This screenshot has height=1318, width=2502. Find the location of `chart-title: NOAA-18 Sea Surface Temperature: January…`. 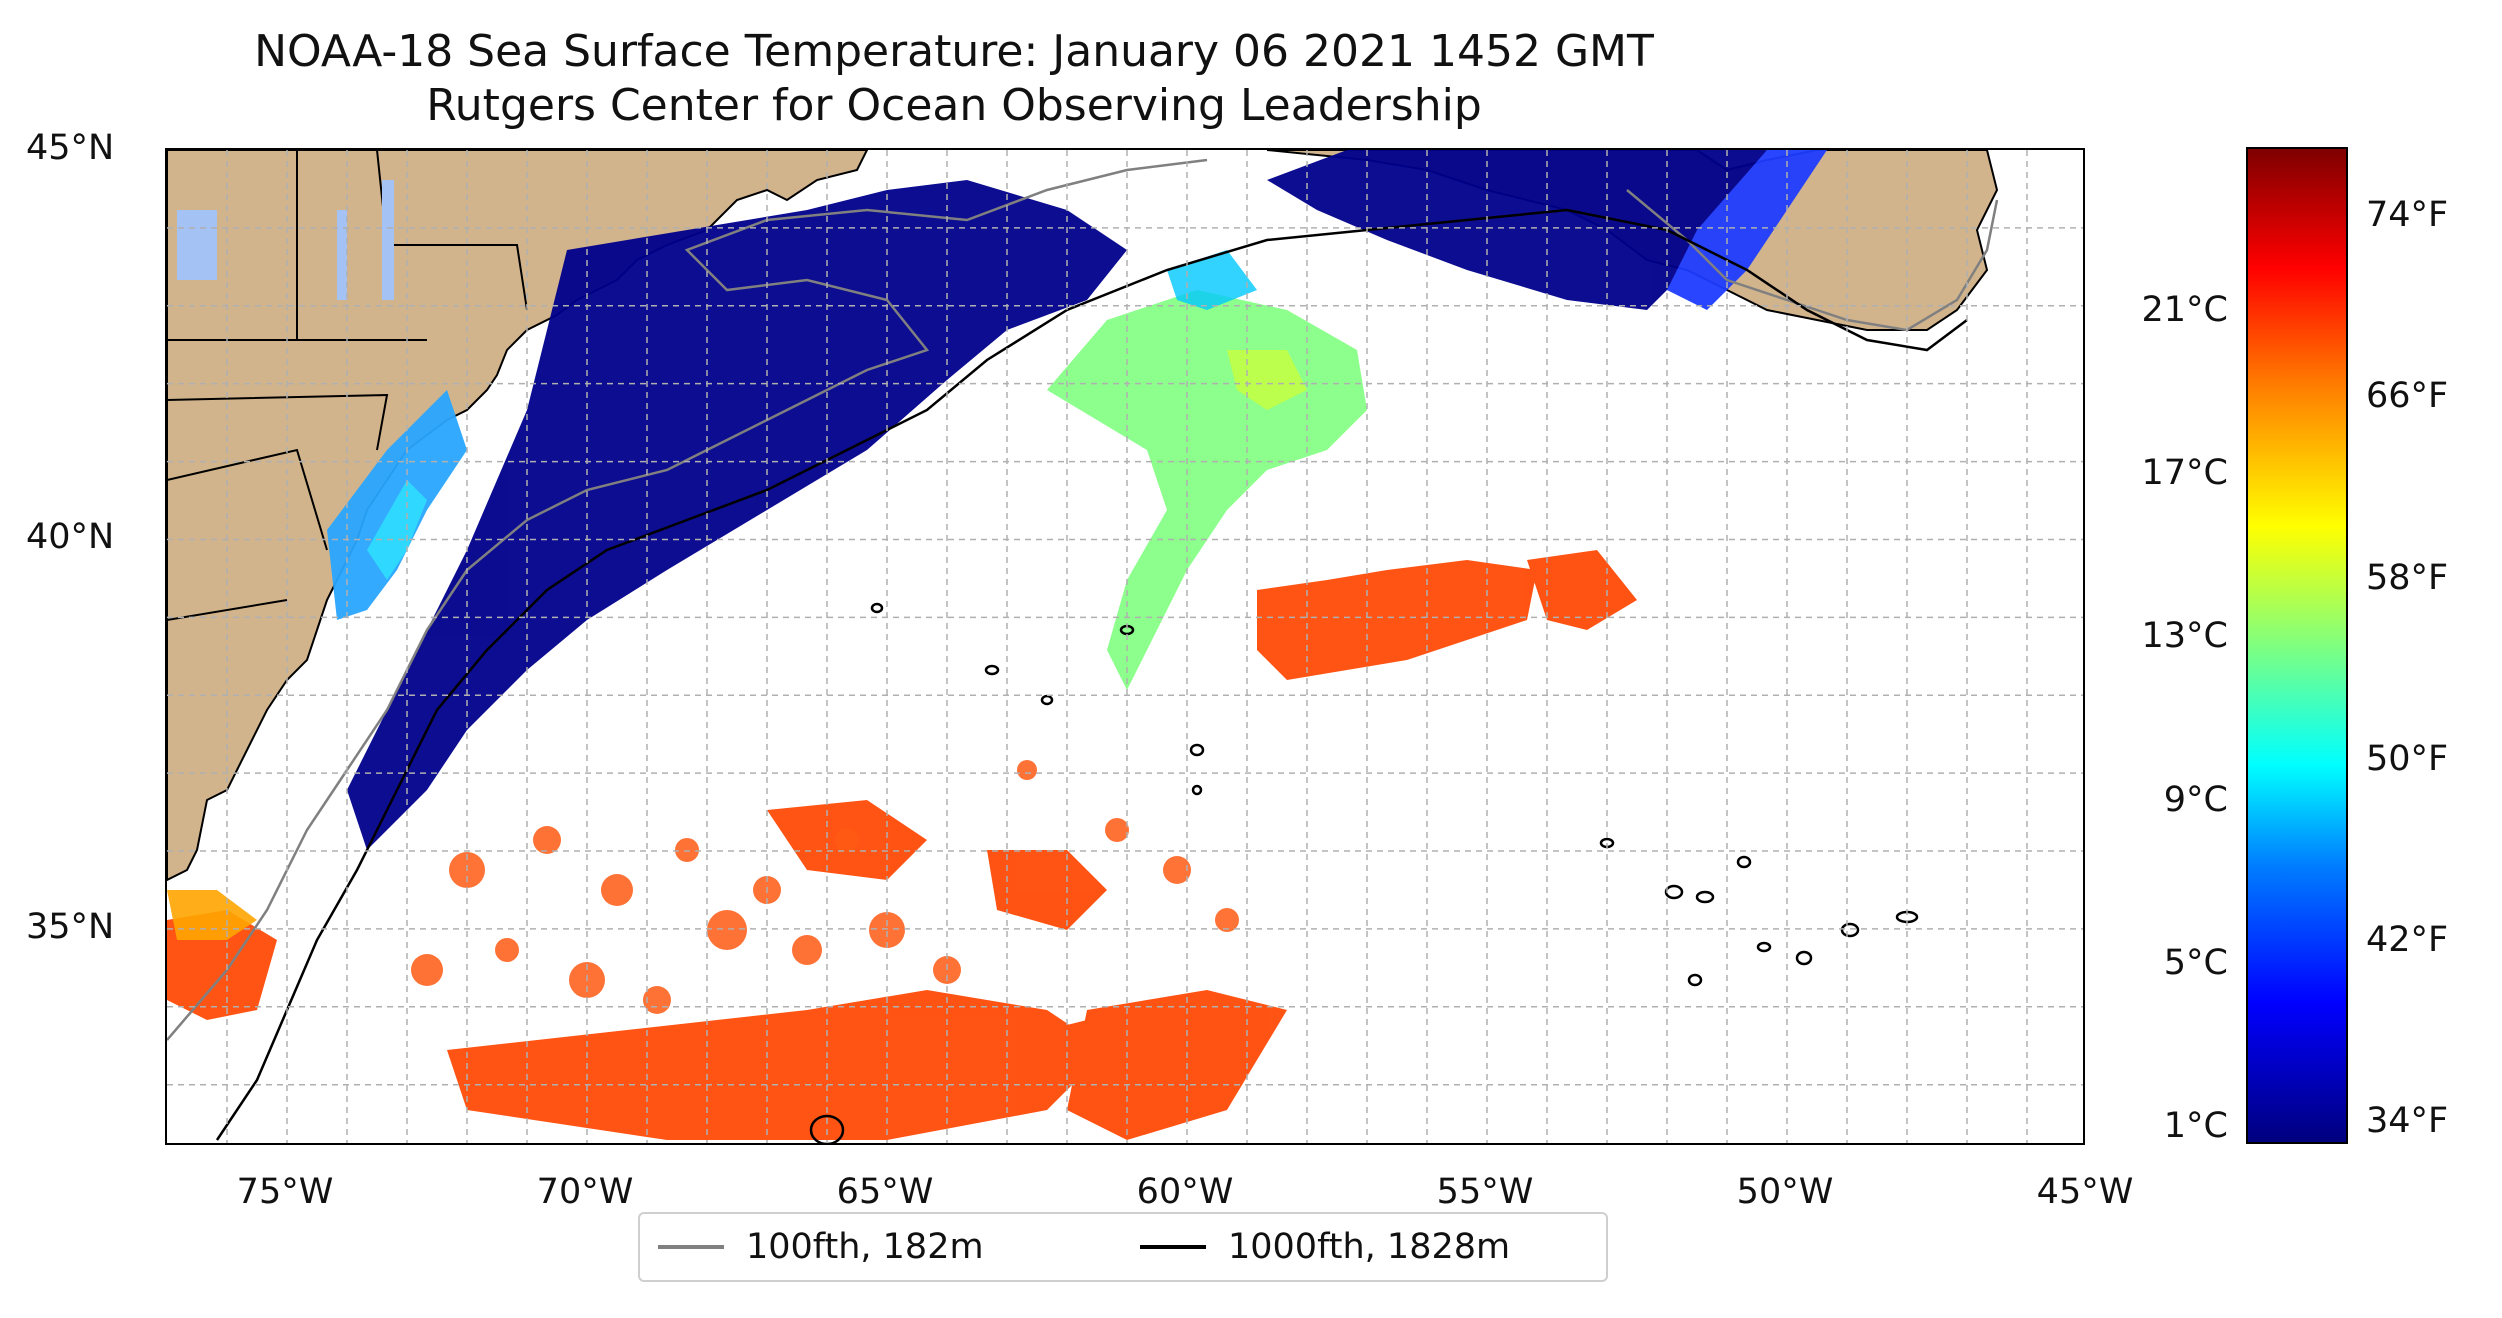

chart-title: NOAA-18 Sea Surface Temperature: January… is located at coordinates (954, 51).